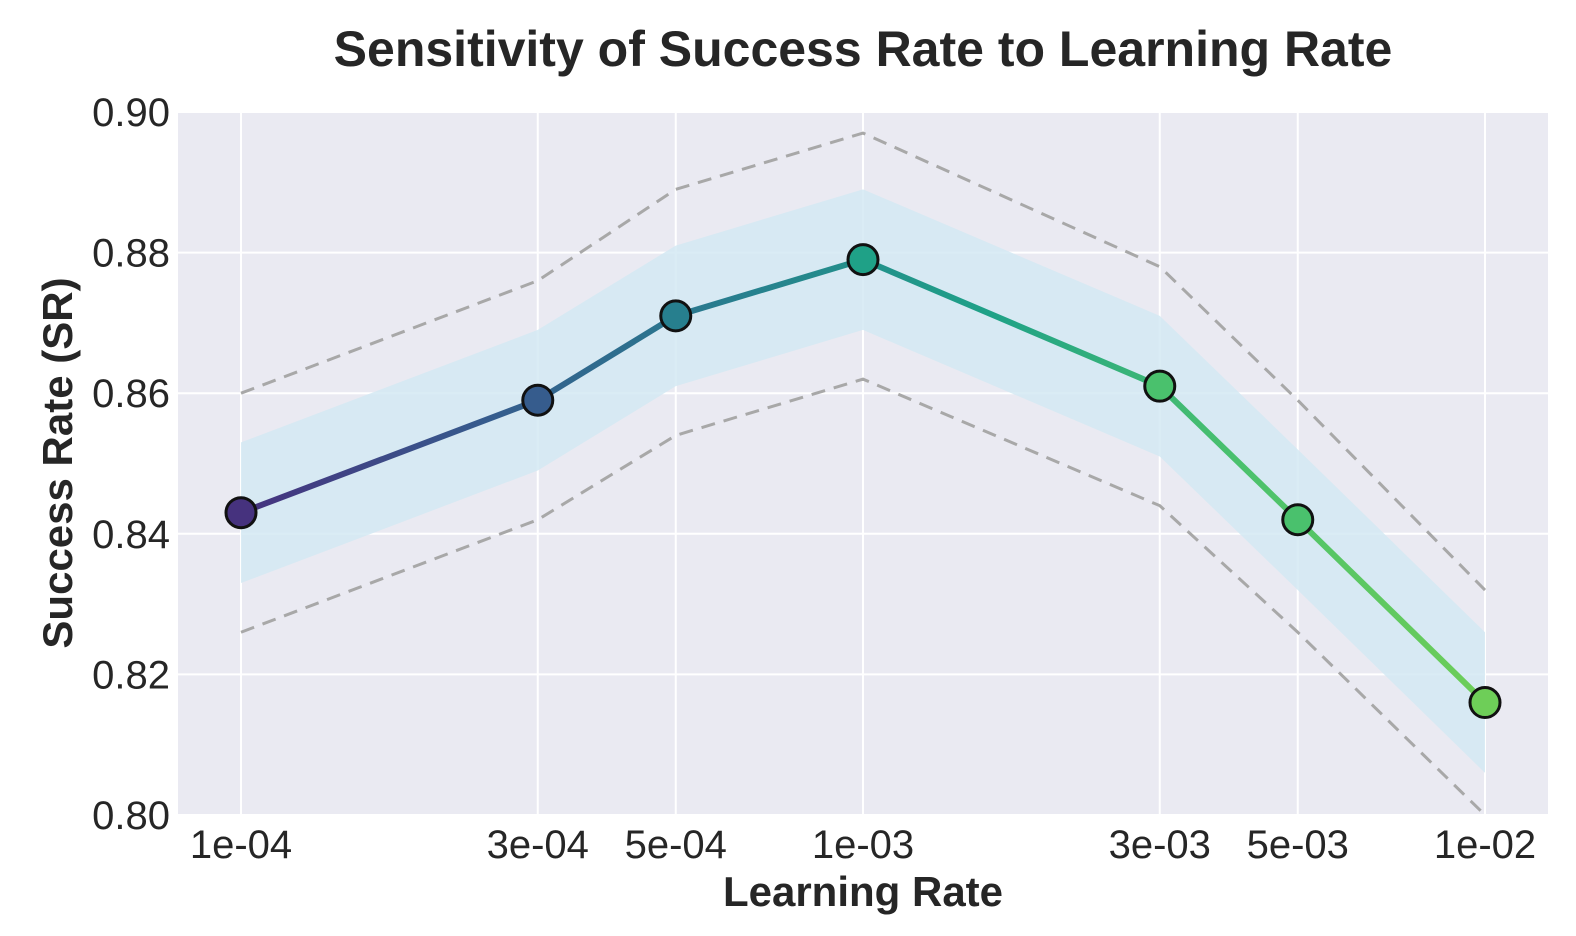 This screenshot has width=1576, height=936. What do you see at coordinates (131, 254) in the screenshot?
I see `y-tick-label-4: 0.88` at bounding box center [131, 254].